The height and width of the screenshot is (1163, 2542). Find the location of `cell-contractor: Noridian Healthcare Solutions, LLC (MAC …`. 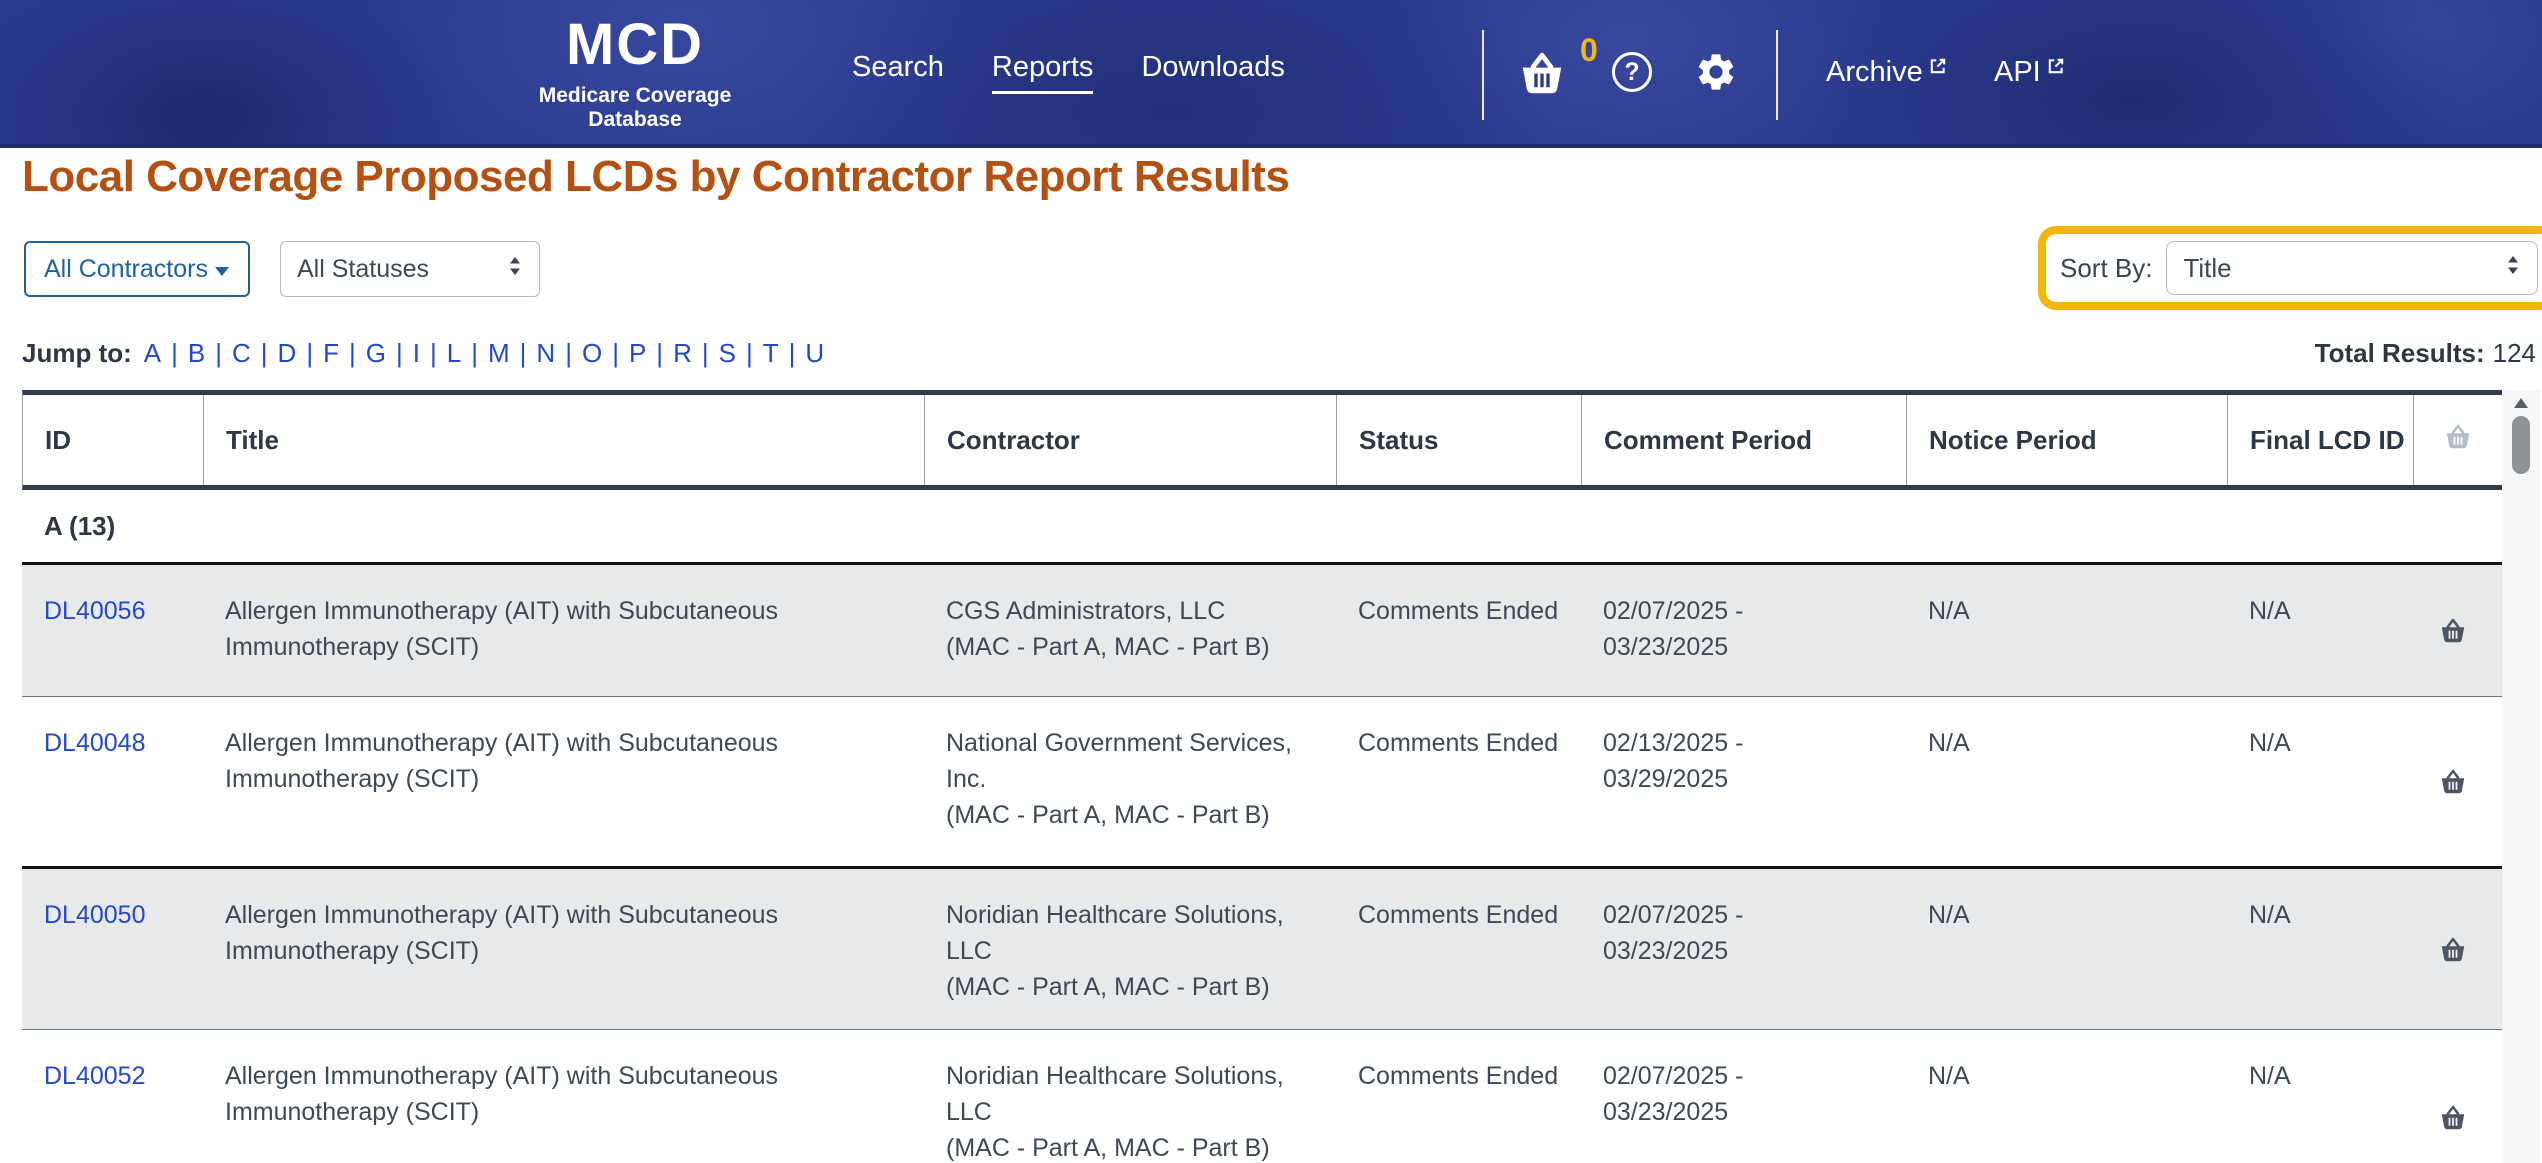

cell-contractor: Noridian Healthcare Solutions, LLC (MAC … is located at coordinates (1130, 949).